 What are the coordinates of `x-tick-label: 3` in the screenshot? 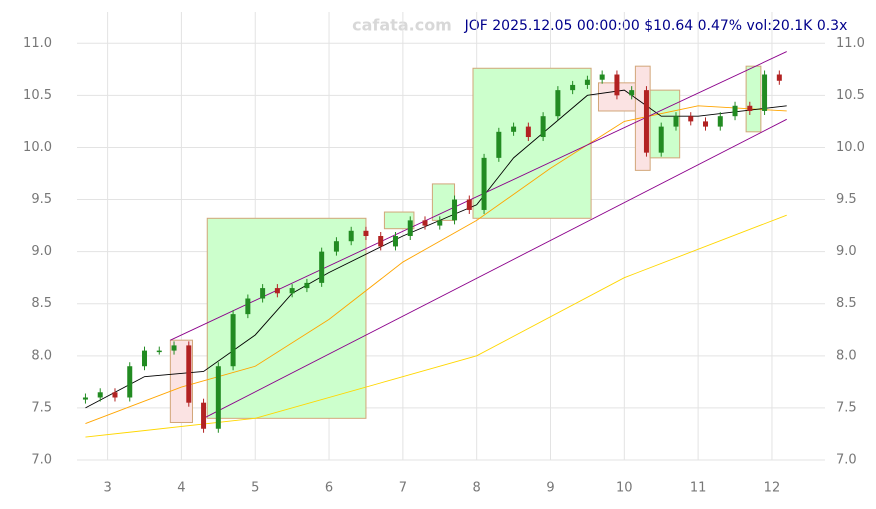 It's located at (107, 488).